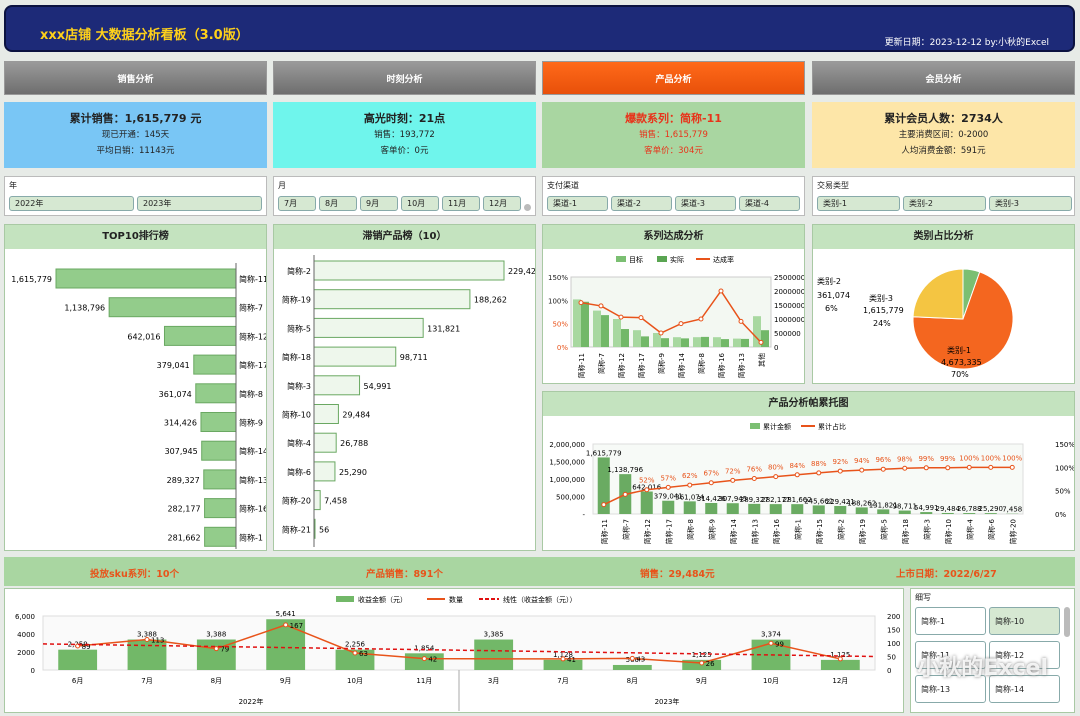  What do you see at coordinates (324, 529) in the screenshot?
I see `slow-value-label: 56` at bounding box center [324, 529].